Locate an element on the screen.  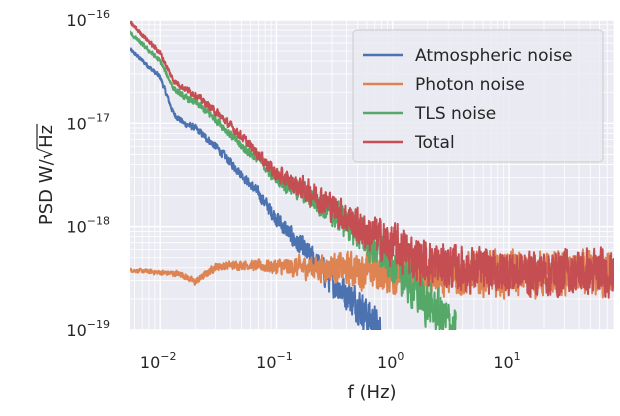
y-axis-label: PSD W/√Hz is located at coordinates (46, 174).